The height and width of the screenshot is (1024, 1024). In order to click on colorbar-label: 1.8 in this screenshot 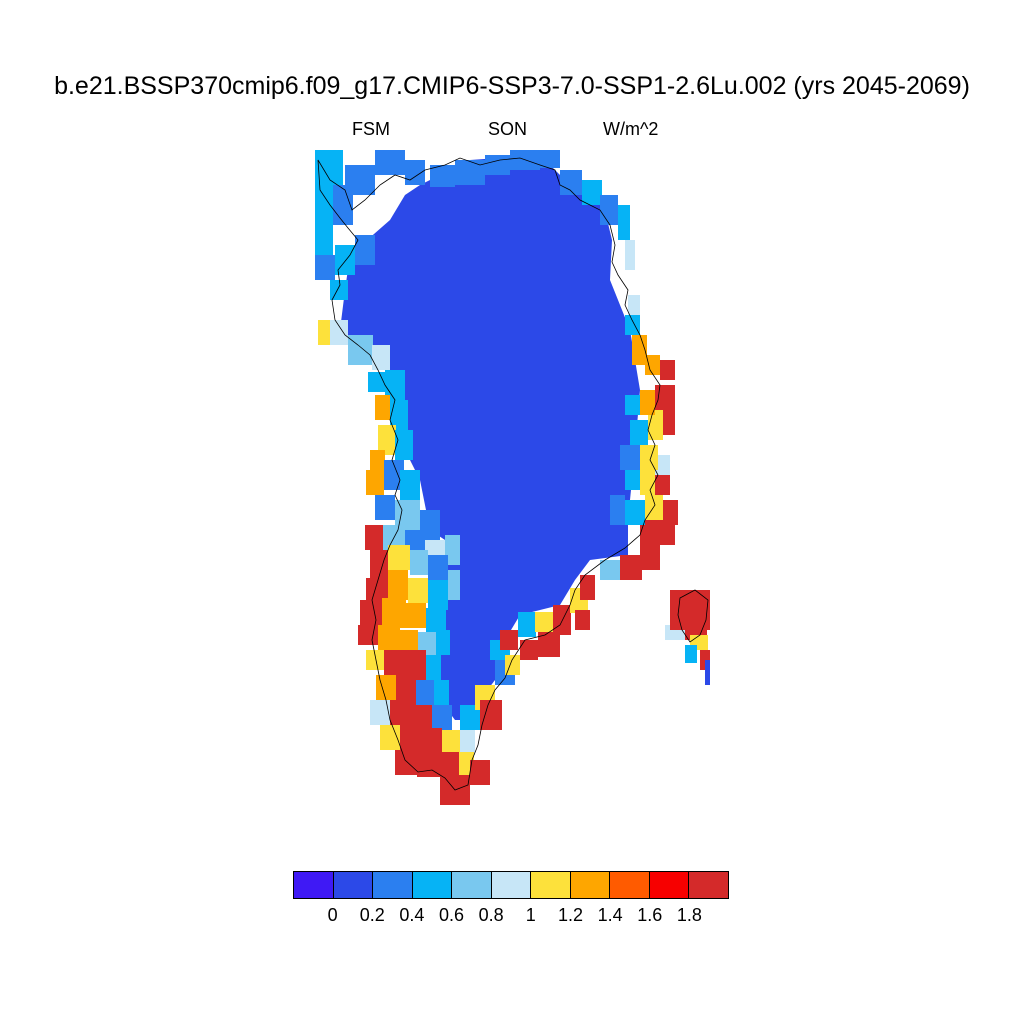, I will do `click(689, 915)`.